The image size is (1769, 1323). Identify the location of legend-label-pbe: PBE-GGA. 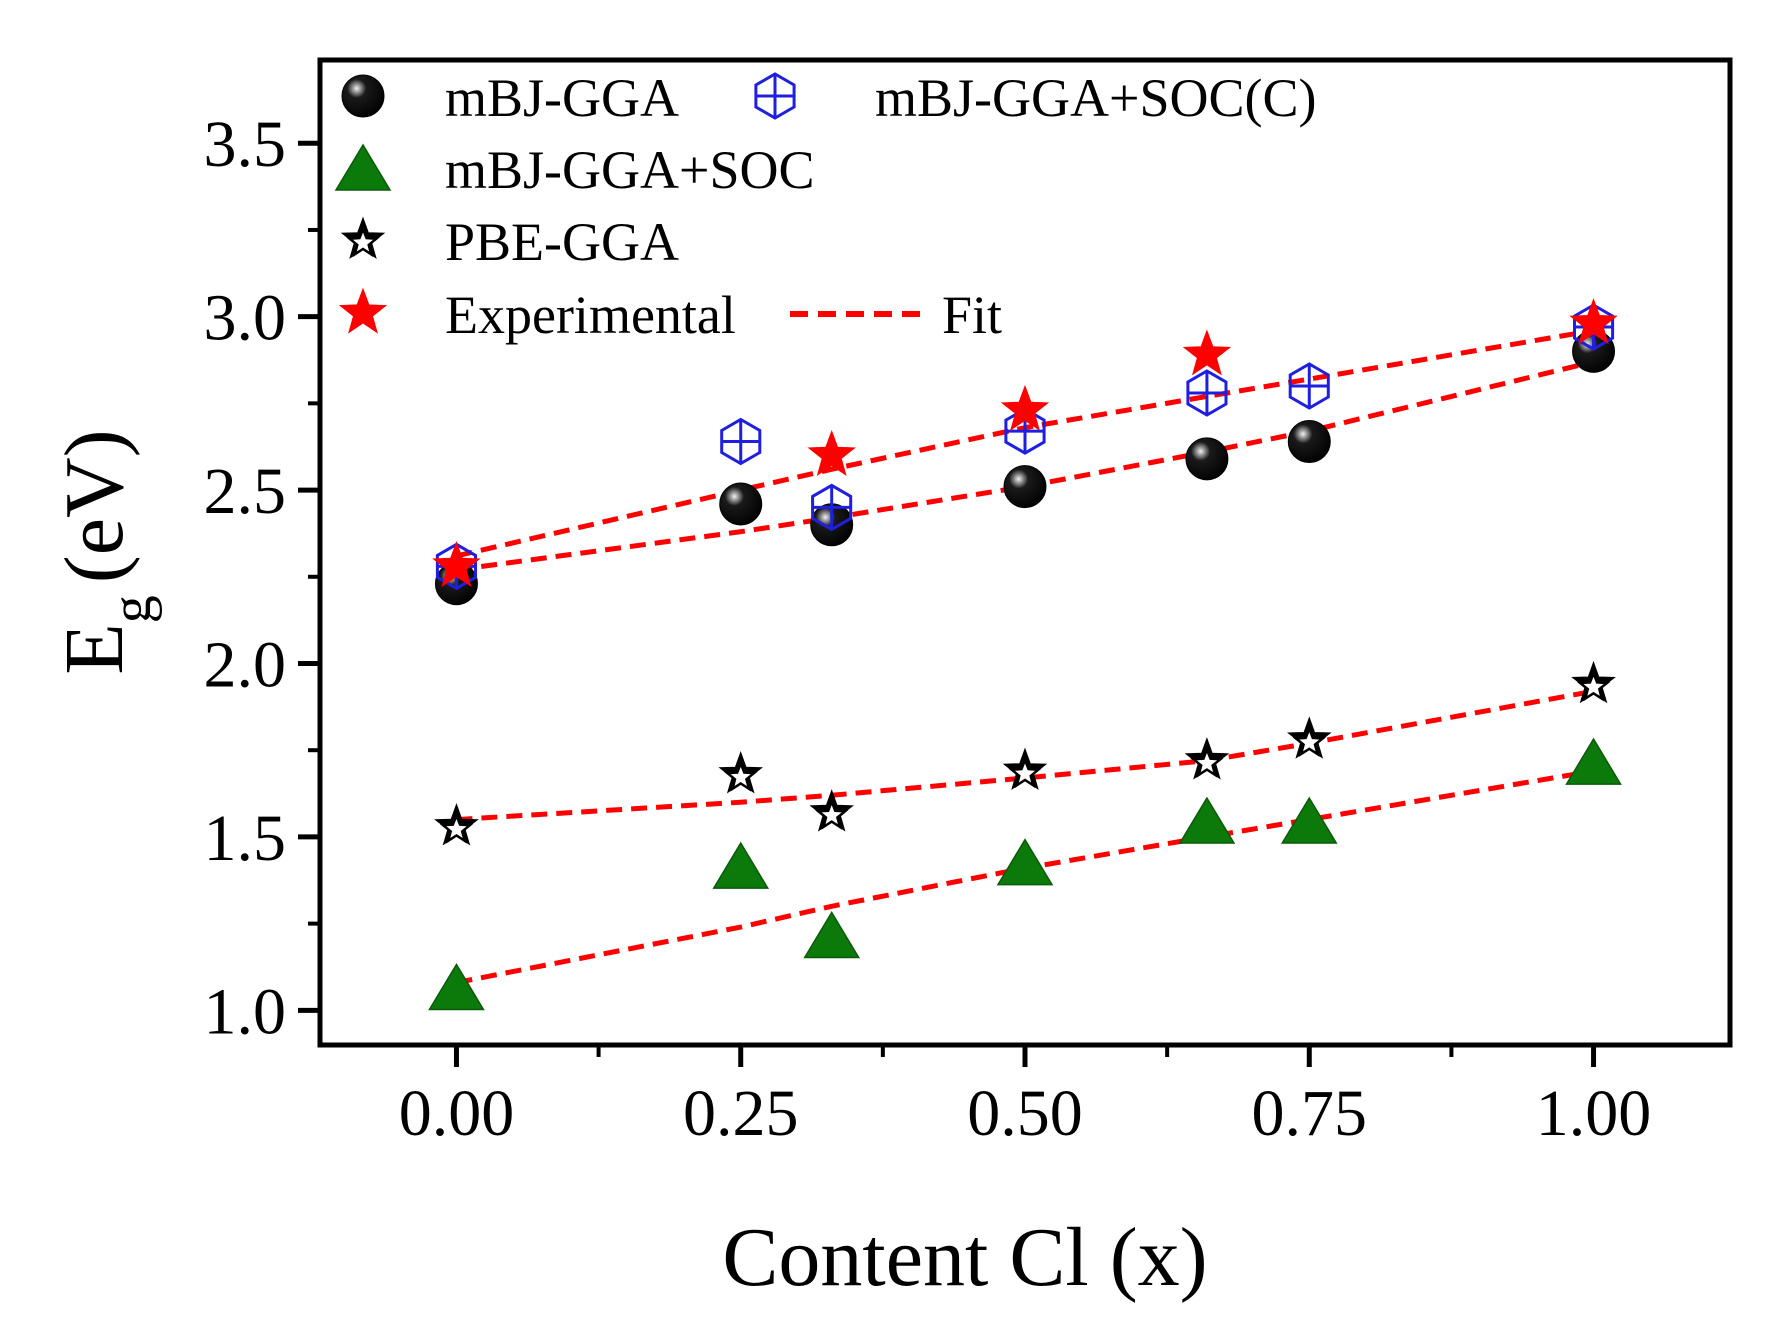
(562, 242).